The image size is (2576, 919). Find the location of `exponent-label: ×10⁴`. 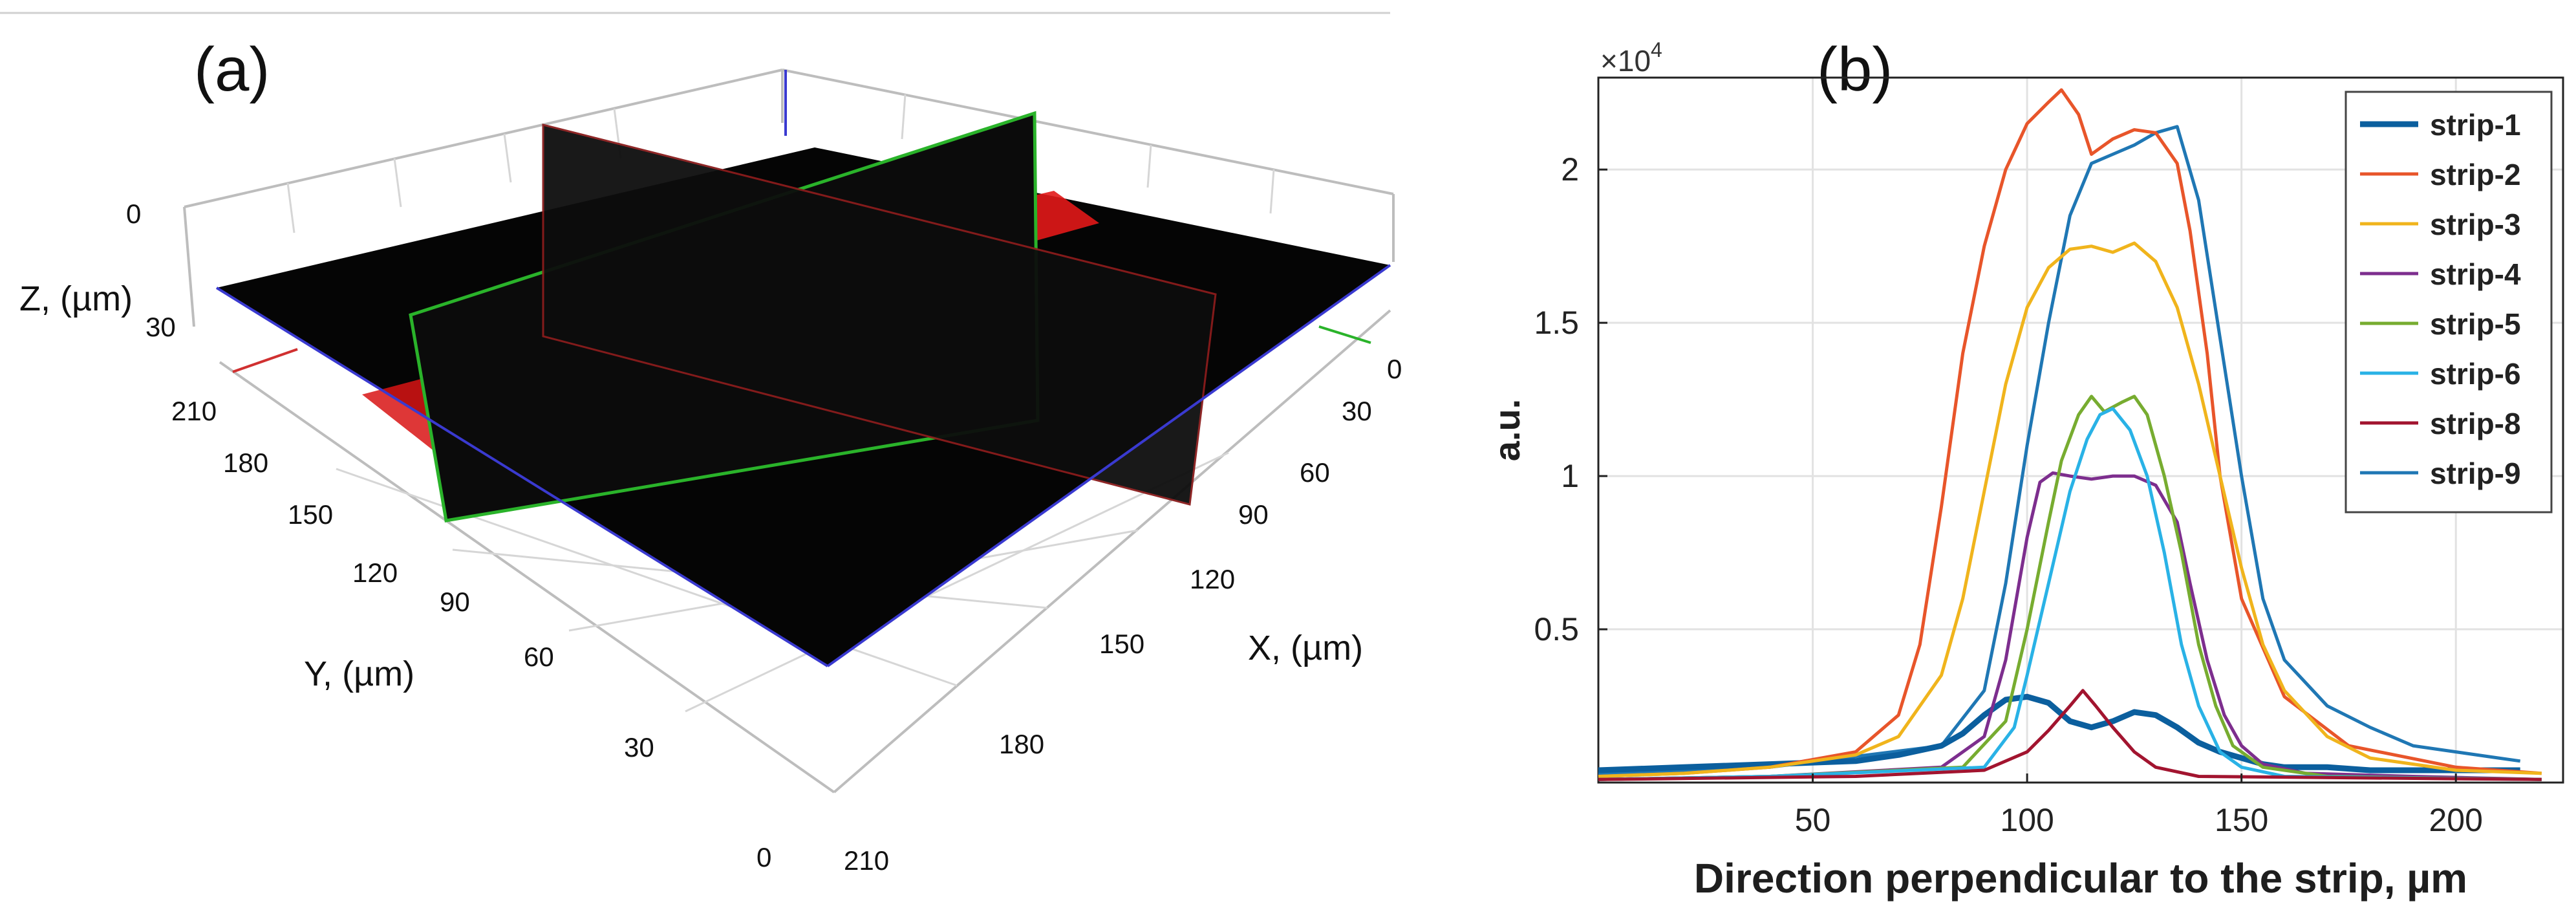

exponent-label: ×10⁴ is located at coordinates (1631, 58).